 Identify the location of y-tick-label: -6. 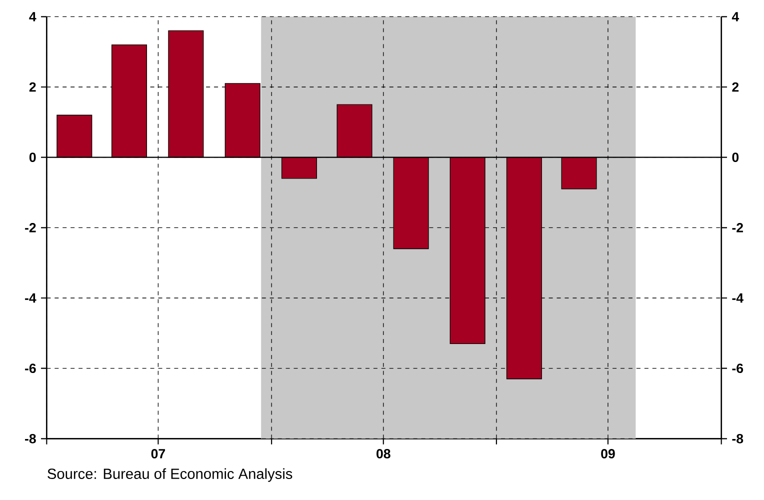
(30, 369).